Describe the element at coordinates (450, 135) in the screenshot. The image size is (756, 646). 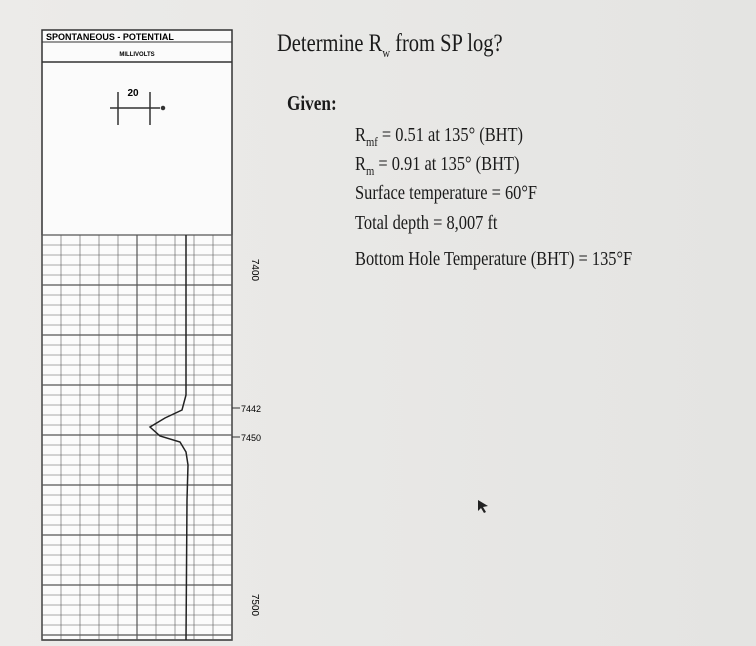
I see `item-text: = 0.51 at 135° (BHT)` at that location.